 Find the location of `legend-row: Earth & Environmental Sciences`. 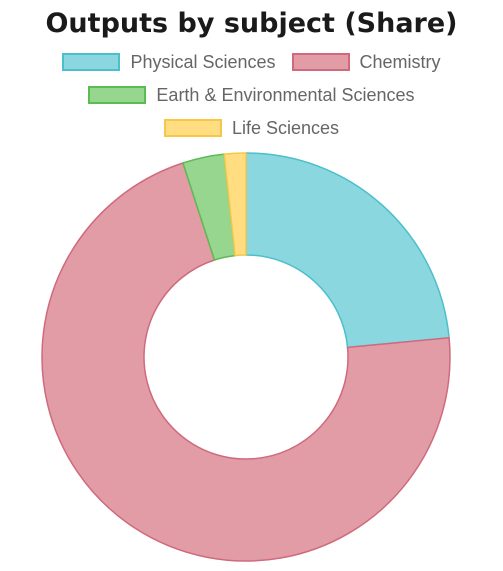

legend-row: Earth & Environmental Sciences is located at coordinates (251, 95).